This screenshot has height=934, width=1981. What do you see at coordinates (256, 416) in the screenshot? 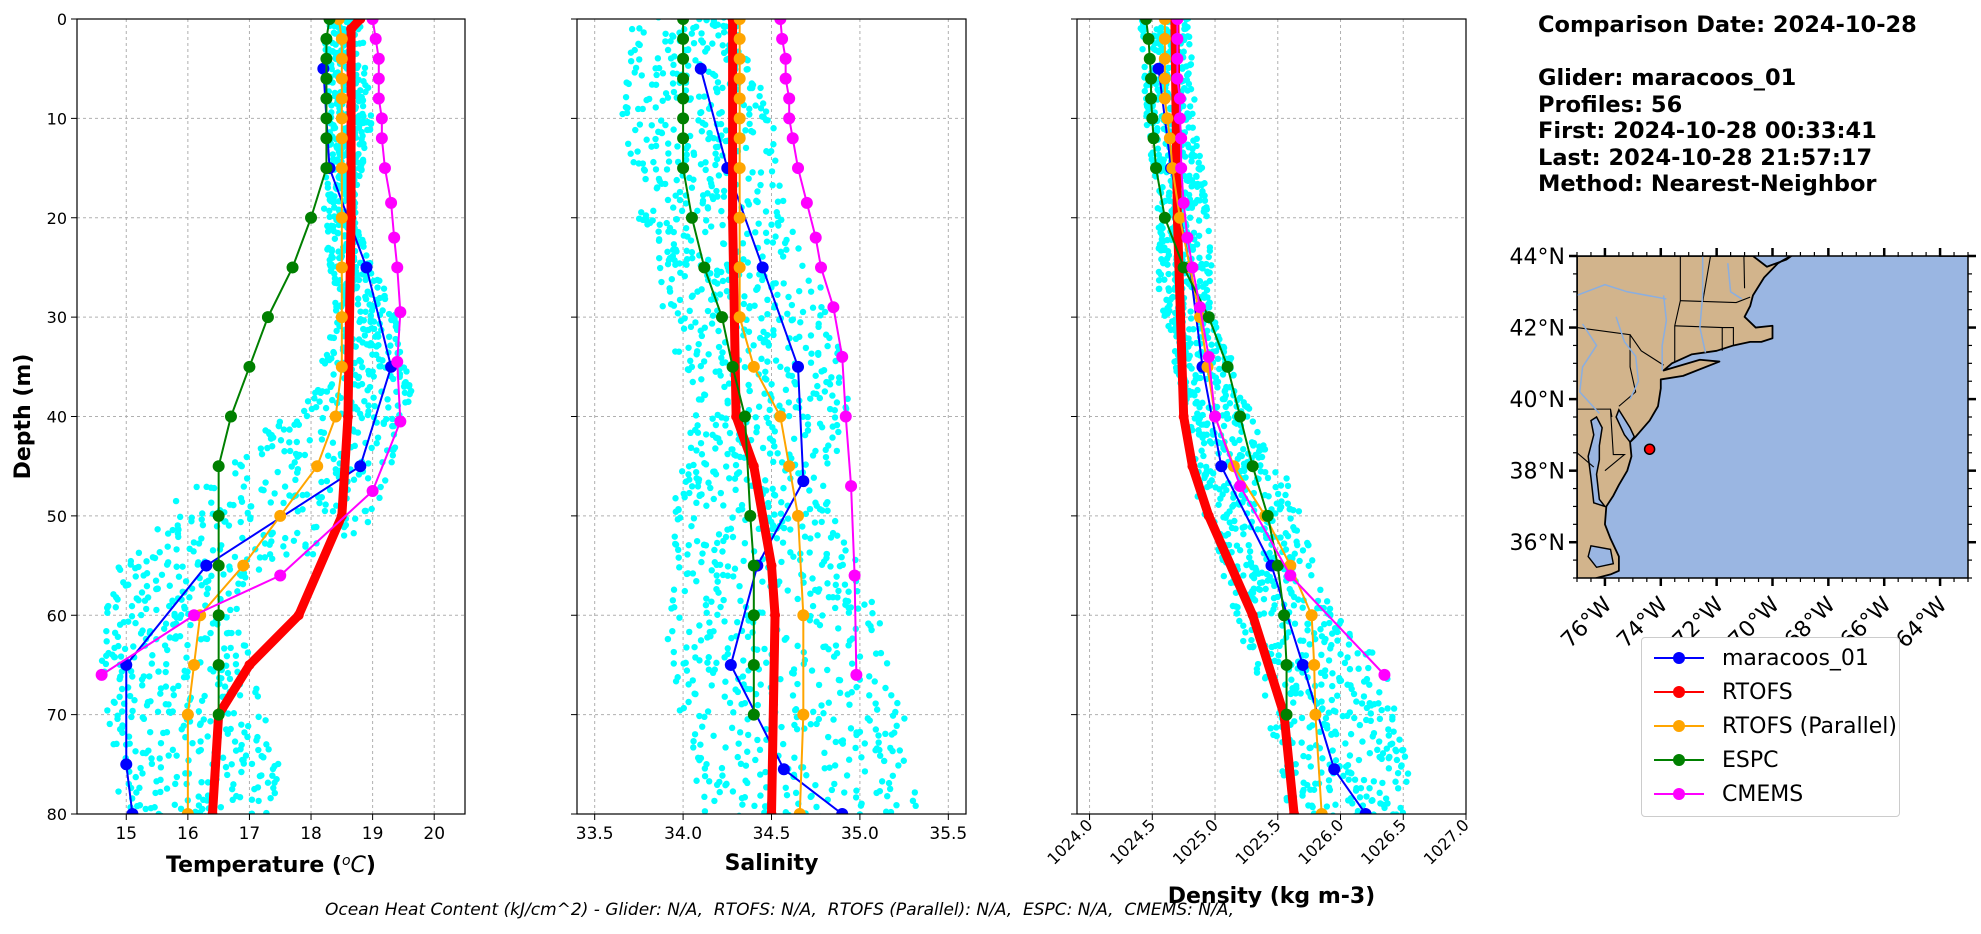
I see `raw-scatter-group` at bounding box center [256, 416].